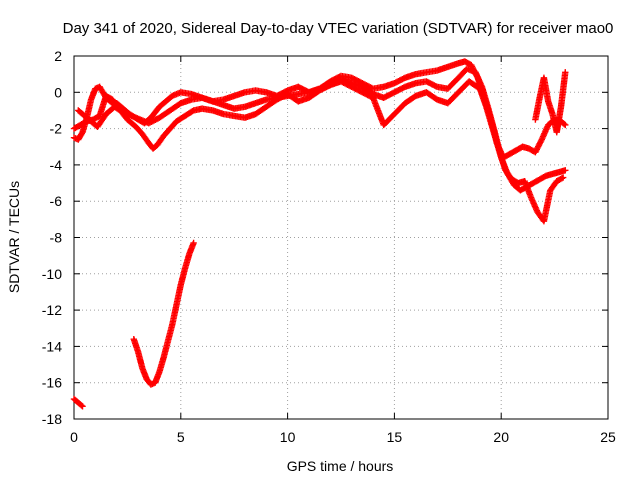 Image resolution: width=640 pixels, height=480 pixels. Describe the element at coordinates (52, 346) in the screenshot. I see `y-tick-label: -14` at that location.